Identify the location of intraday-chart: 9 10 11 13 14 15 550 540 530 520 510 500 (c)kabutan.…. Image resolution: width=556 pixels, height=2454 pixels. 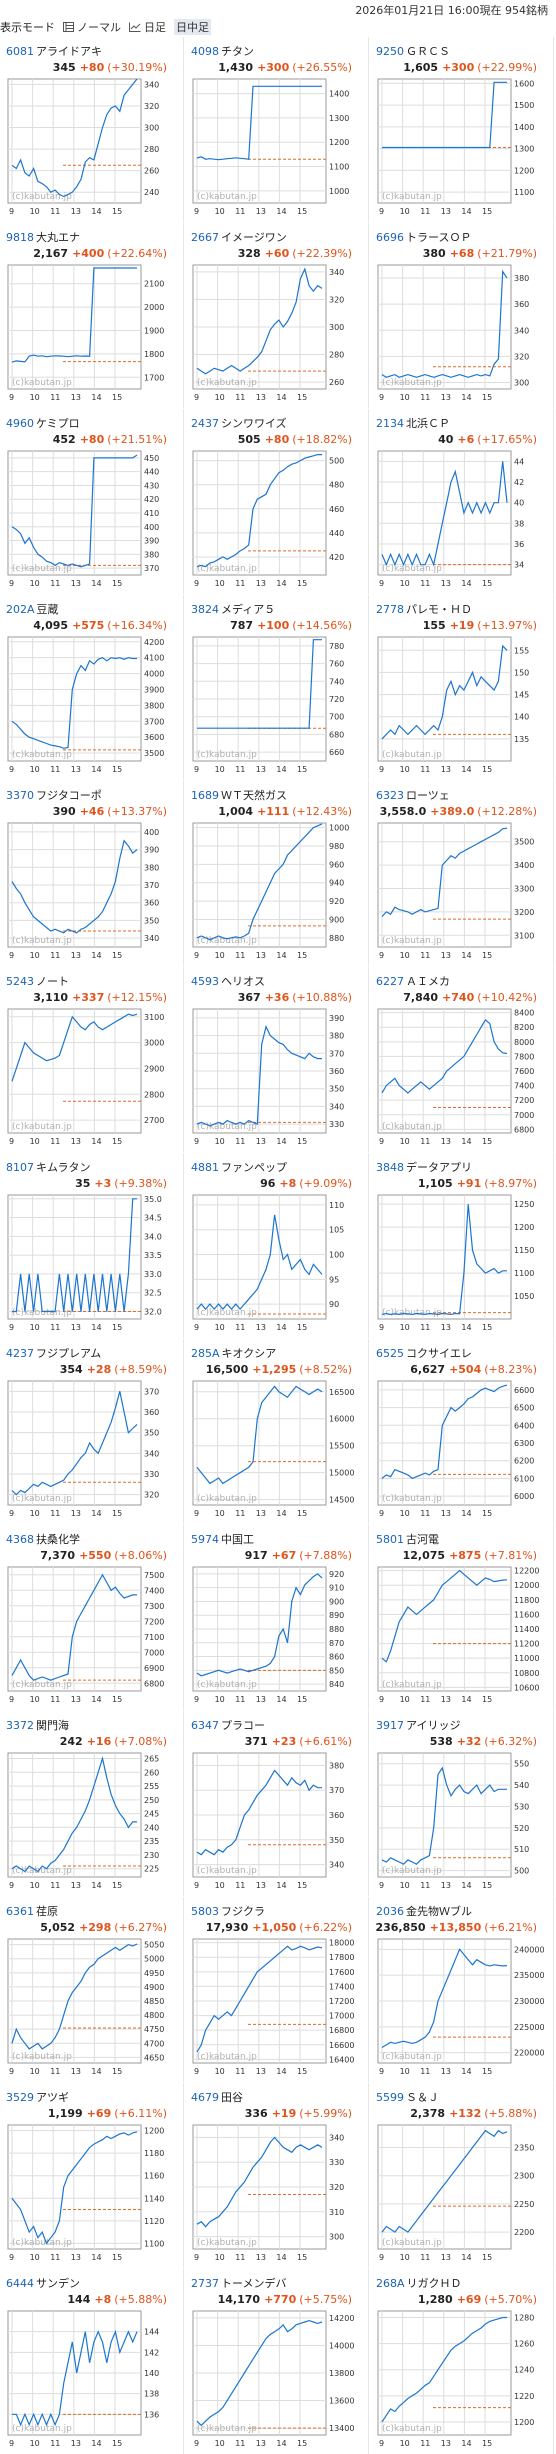
(464, 1822).